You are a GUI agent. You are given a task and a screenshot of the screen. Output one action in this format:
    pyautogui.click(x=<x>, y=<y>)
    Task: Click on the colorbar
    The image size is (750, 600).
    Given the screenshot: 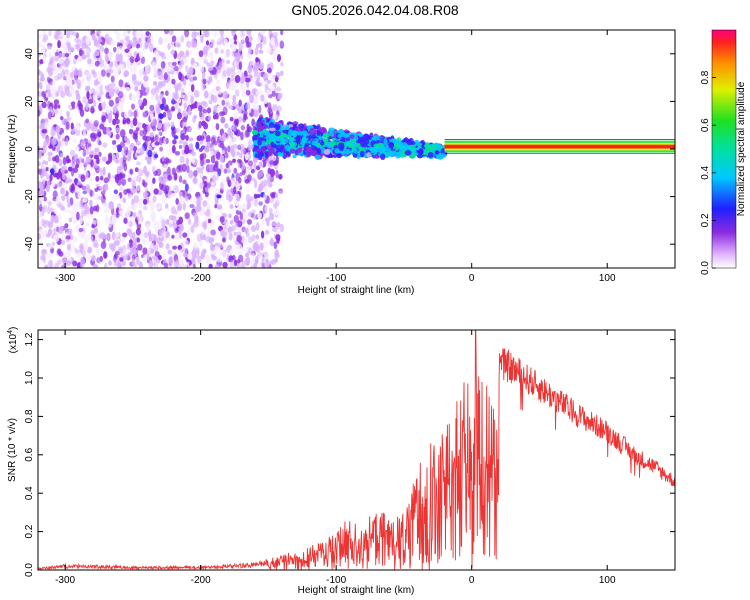 What is the action you would take?
    pyautogui.click(x=724, y=149)
    